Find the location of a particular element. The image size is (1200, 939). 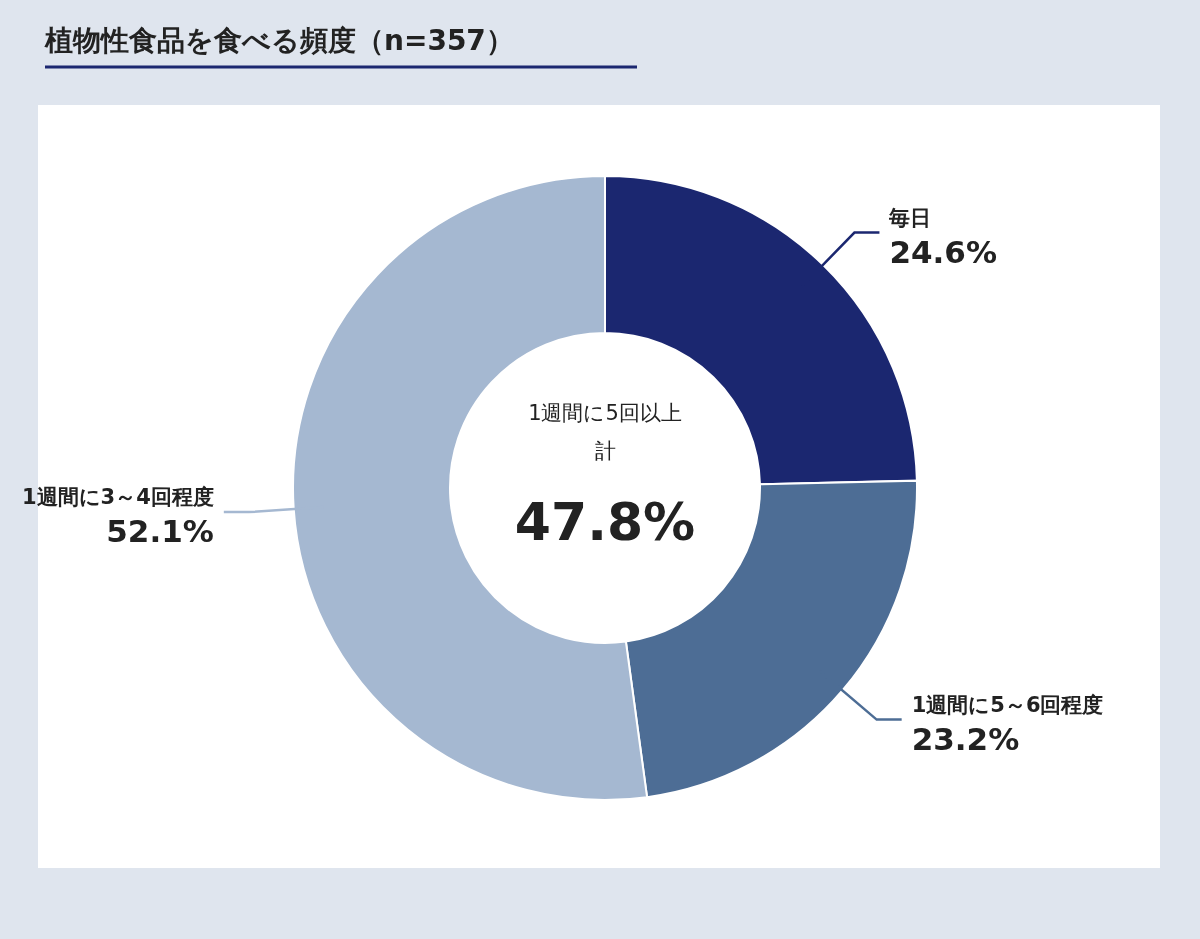

slice-label: 1週間に5～6回程度 is located at coordinates (1007, 704).